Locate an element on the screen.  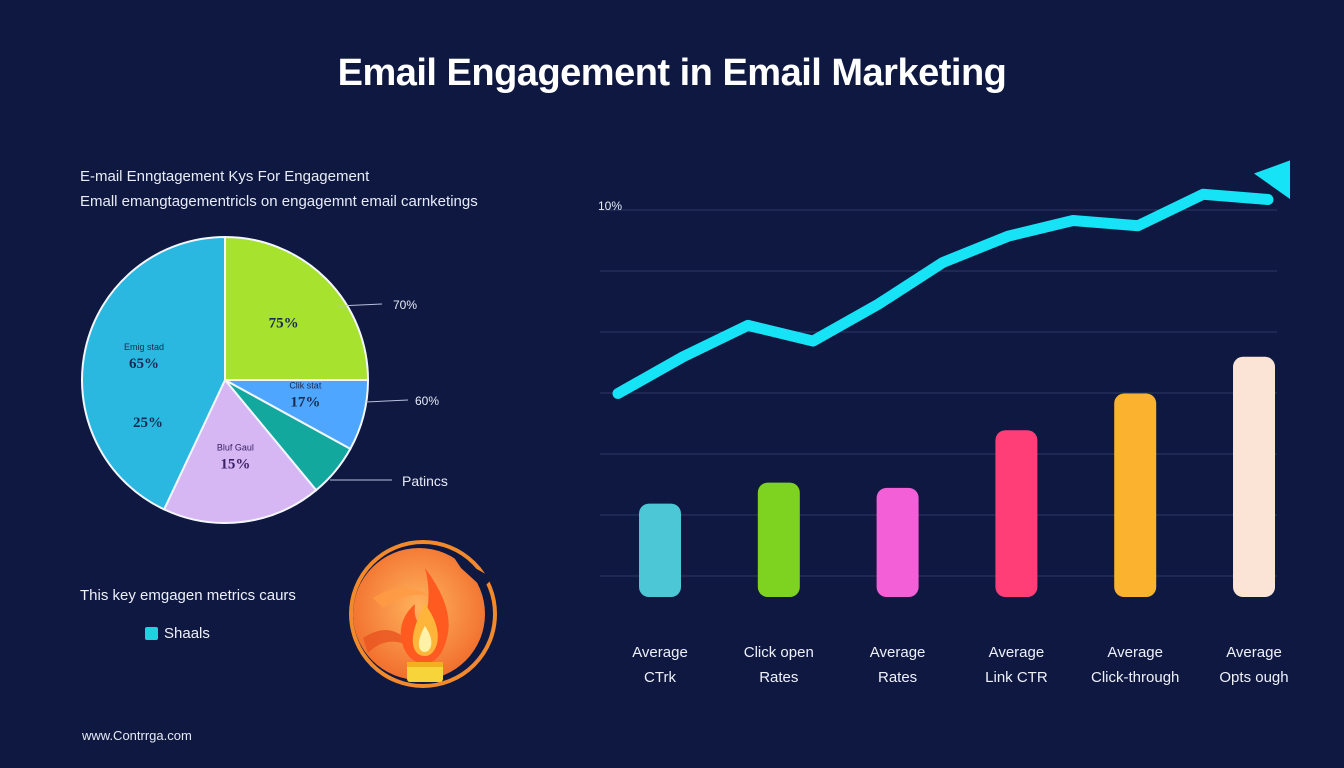
callout-label: 70% is located at coordinates (405, 305).